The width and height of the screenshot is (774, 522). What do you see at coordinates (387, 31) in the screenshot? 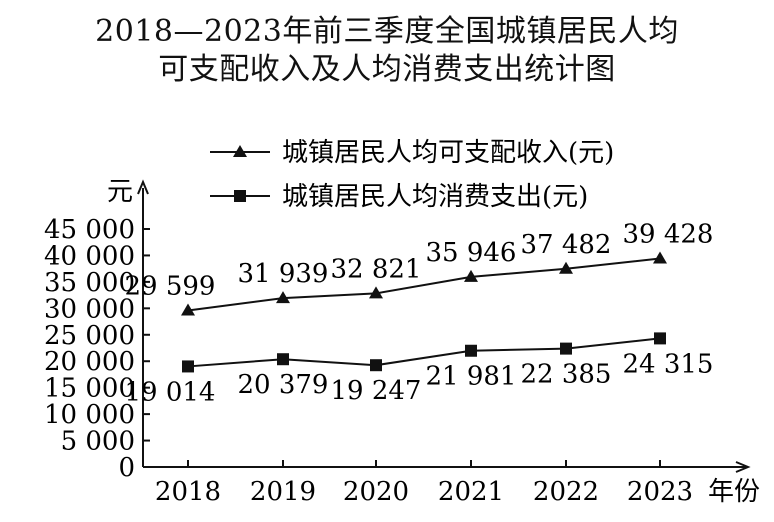
I see `chart-title: 2018—2023年前三季度全国城镇居民人均` at bounding box center [387, 31].